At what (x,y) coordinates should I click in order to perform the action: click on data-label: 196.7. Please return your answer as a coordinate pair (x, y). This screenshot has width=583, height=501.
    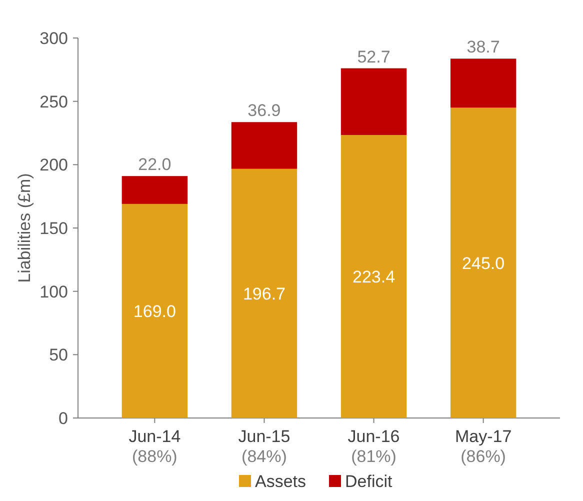
    Looking at the image, I should click on (264, 294).